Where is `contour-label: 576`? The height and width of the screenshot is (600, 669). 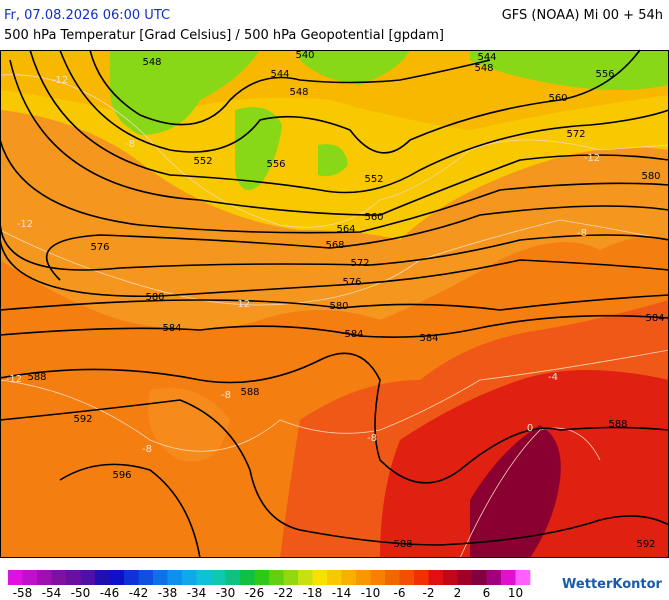
contour-label: 576 is located at coordinates (99, 247).